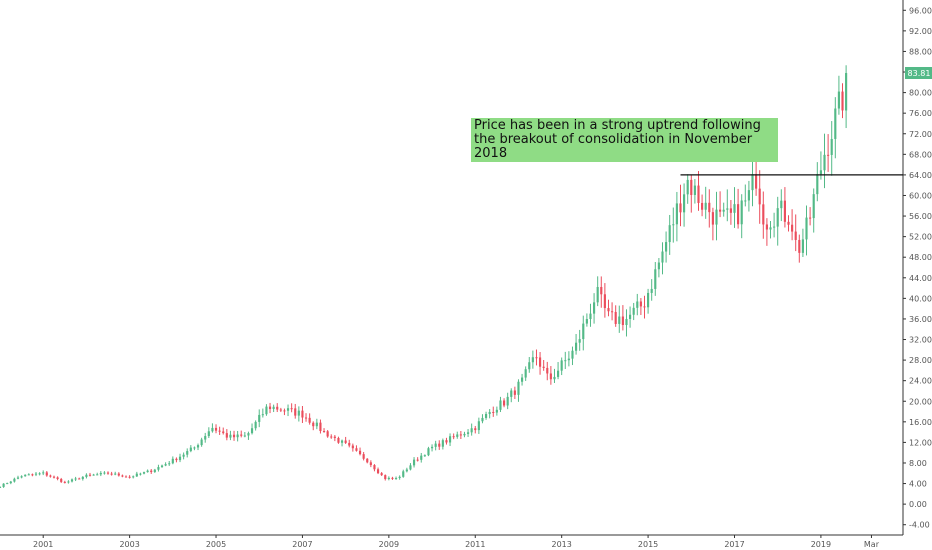  What do you see at coordinates (920, 216) in the screenshot?
I see `y-tick-label: 56.00` at bounding box center [920, 216].